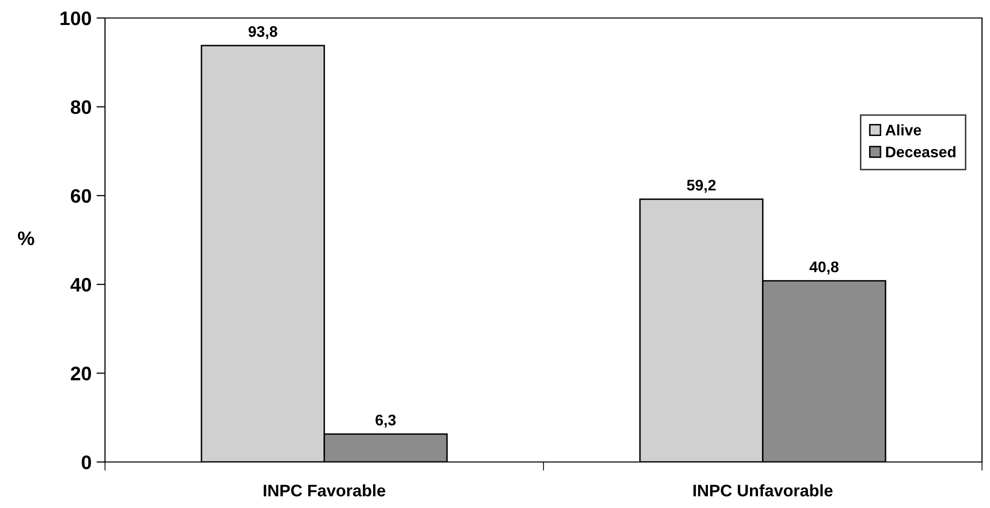 The height and width of the screenshot is (508, 990). I want to click on y-tick-label: 80, so click(81, 107).